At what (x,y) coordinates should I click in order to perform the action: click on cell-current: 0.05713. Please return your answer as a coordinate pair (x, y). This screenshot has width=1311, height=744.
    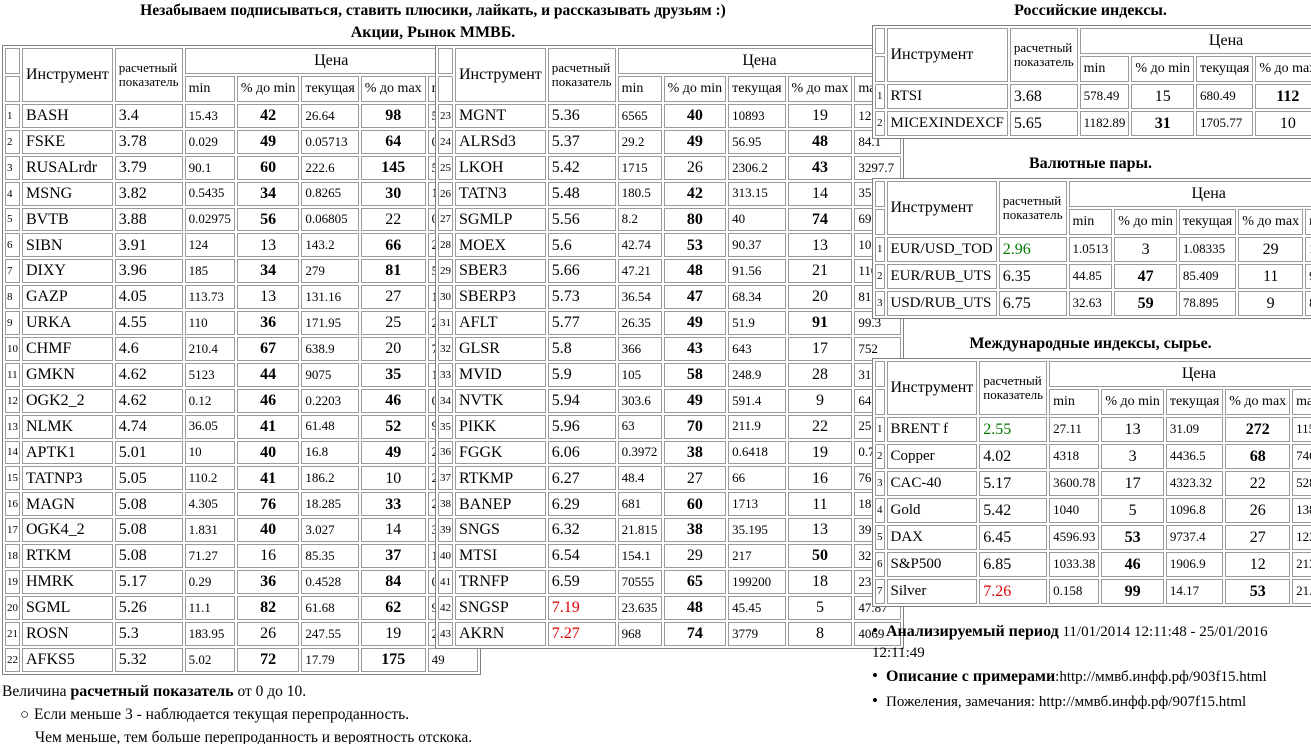
    Looking at the image, I should click on (330, 141).